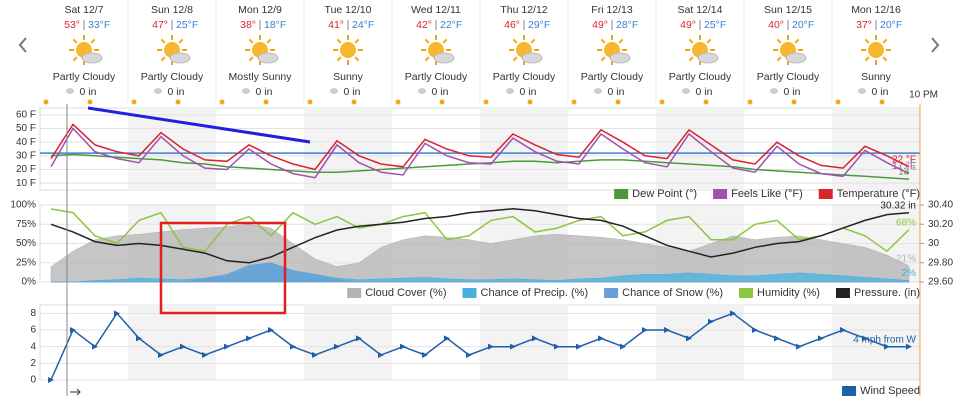 Image resolution: width=960 pixels, height=407 pixels. I want to click on end-label: 17 °F, so click(904, 166).